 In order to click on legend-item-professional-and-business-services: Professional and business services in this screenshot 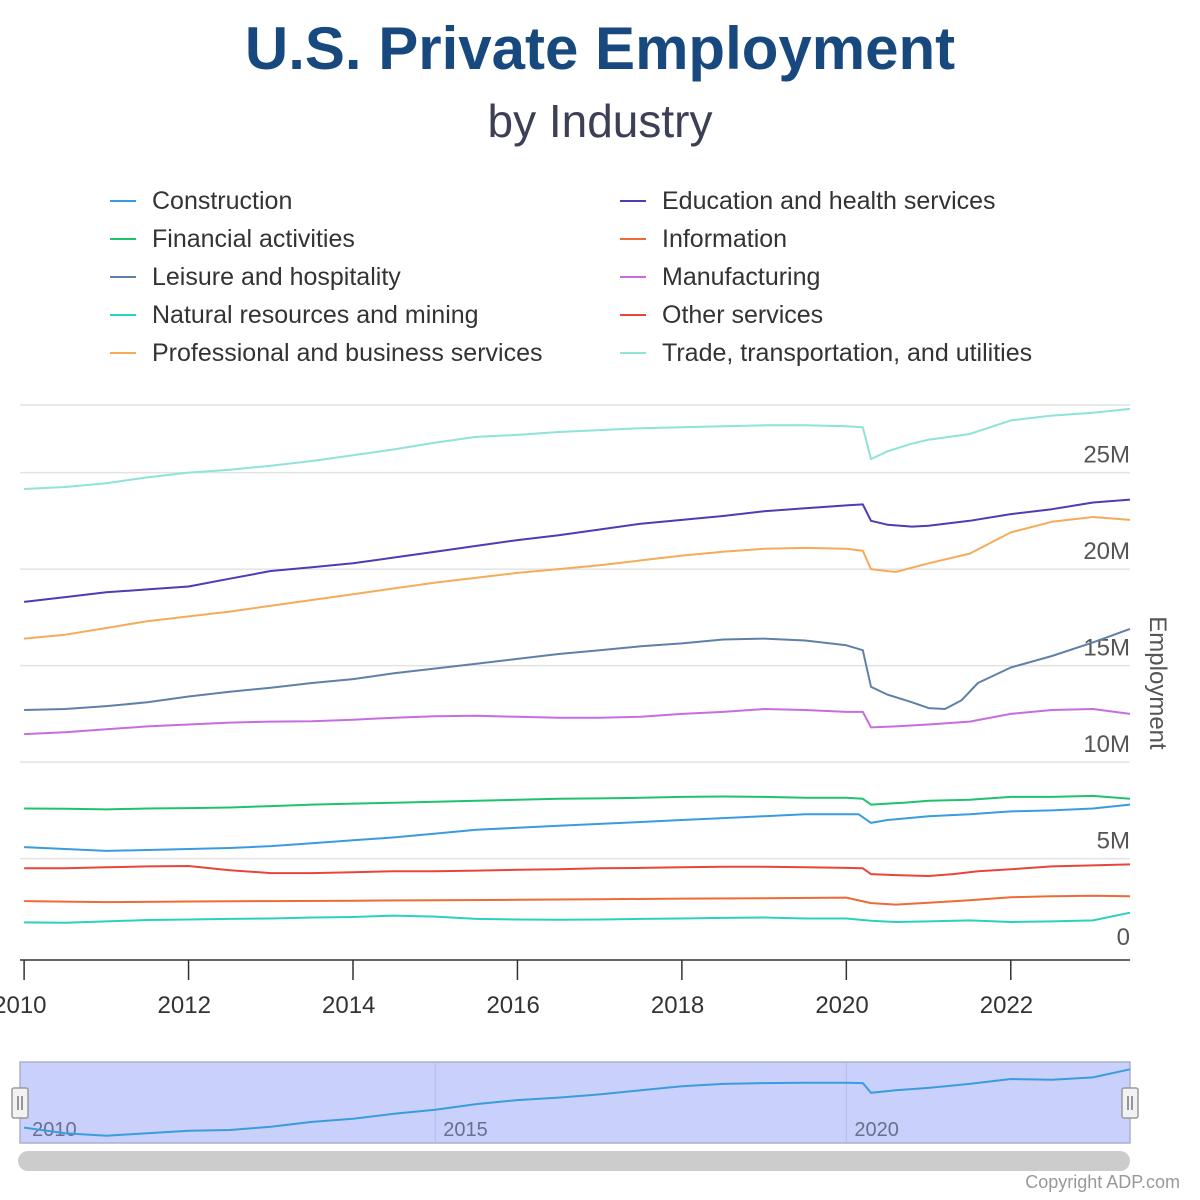, I will do `click(326, 353)`.